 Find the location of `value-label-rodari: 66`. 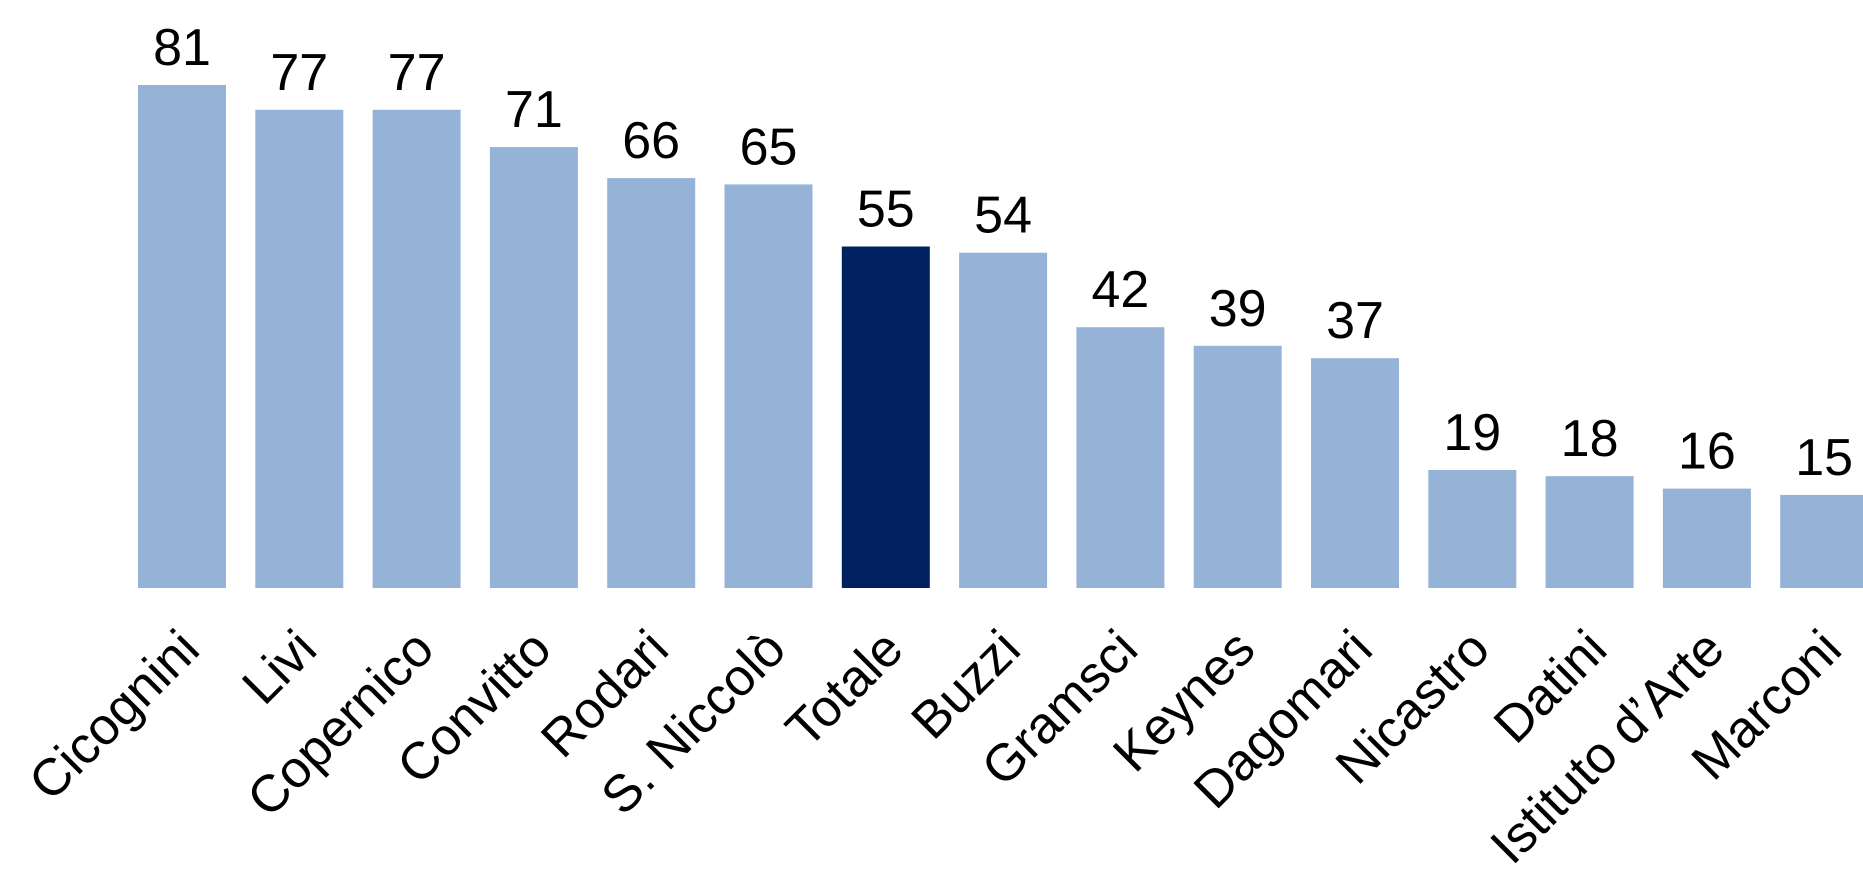

value-label-rodari: 66 is located at coordinates (651, 141).